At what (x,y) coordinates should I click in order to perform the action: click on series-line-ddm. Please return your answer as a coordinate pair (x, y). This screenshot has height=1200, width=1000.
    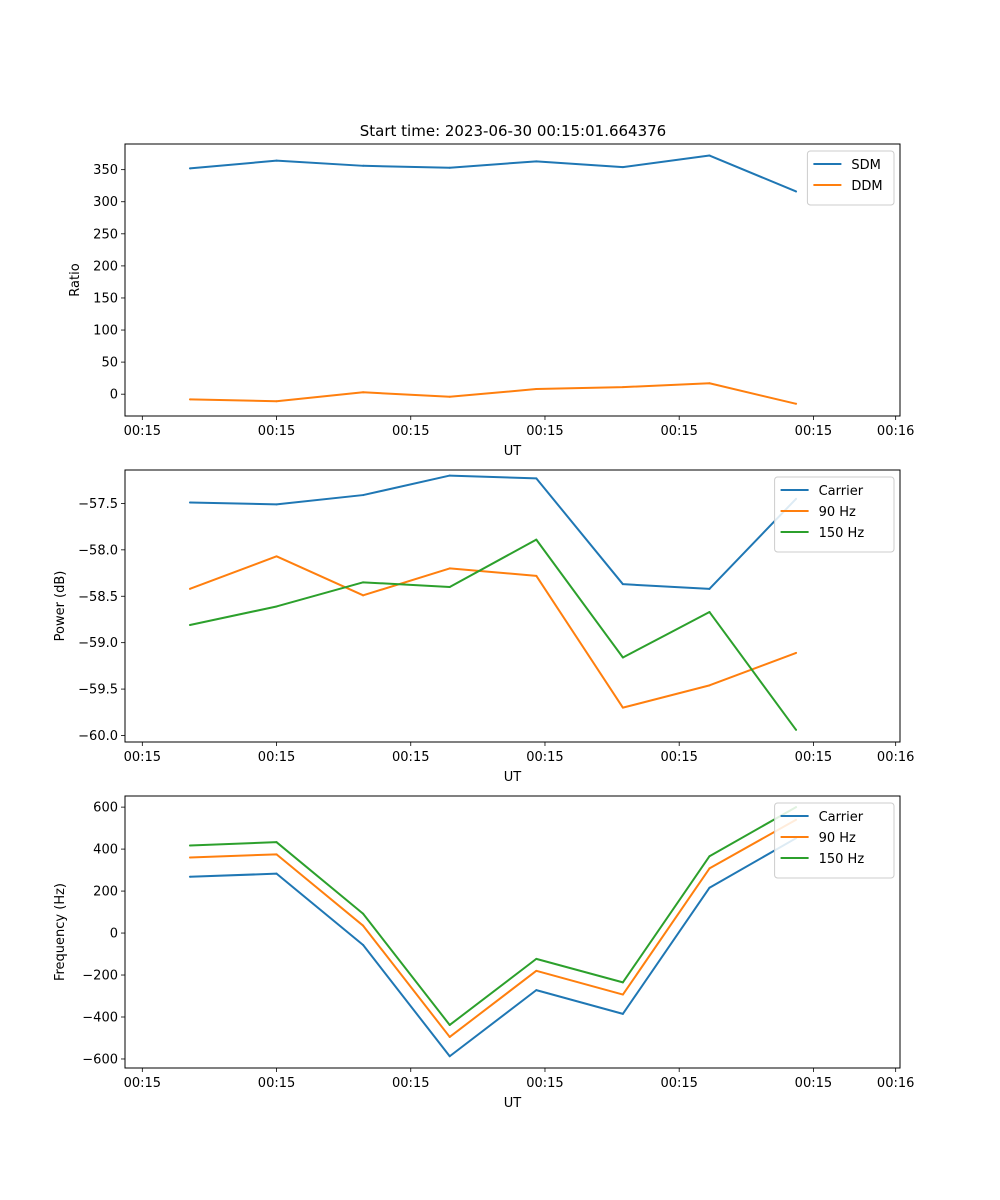
    Looking at the image, I should click on (493, 393).